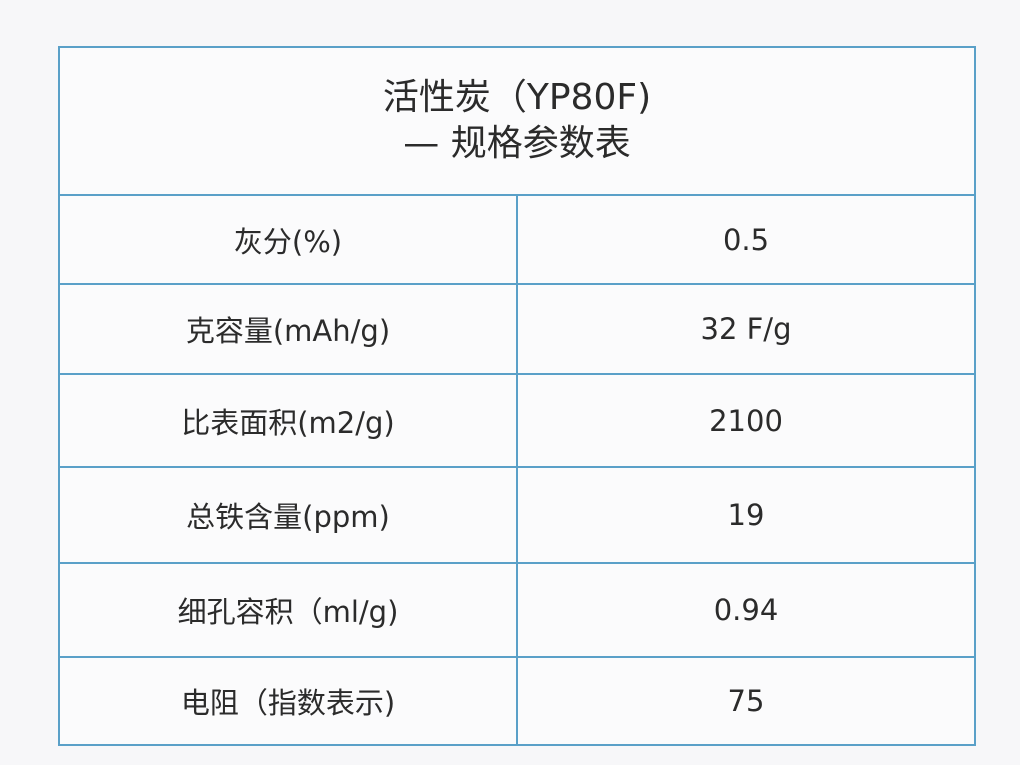 This screenshot has width=1020, height=765. I want to click on row-value-iron-content: 19, so click(746, 515).